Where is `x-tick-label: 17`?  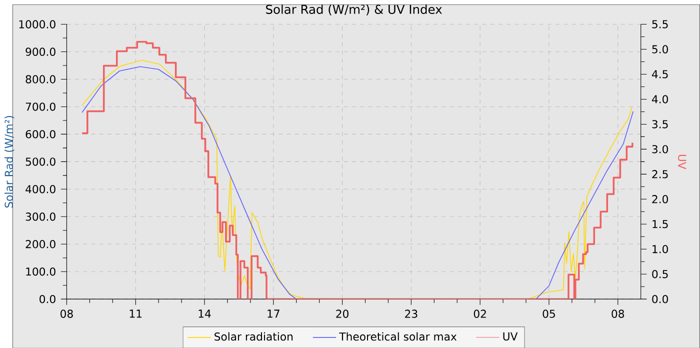
x-tick-label: 17 is located at coordinates (274, 313).